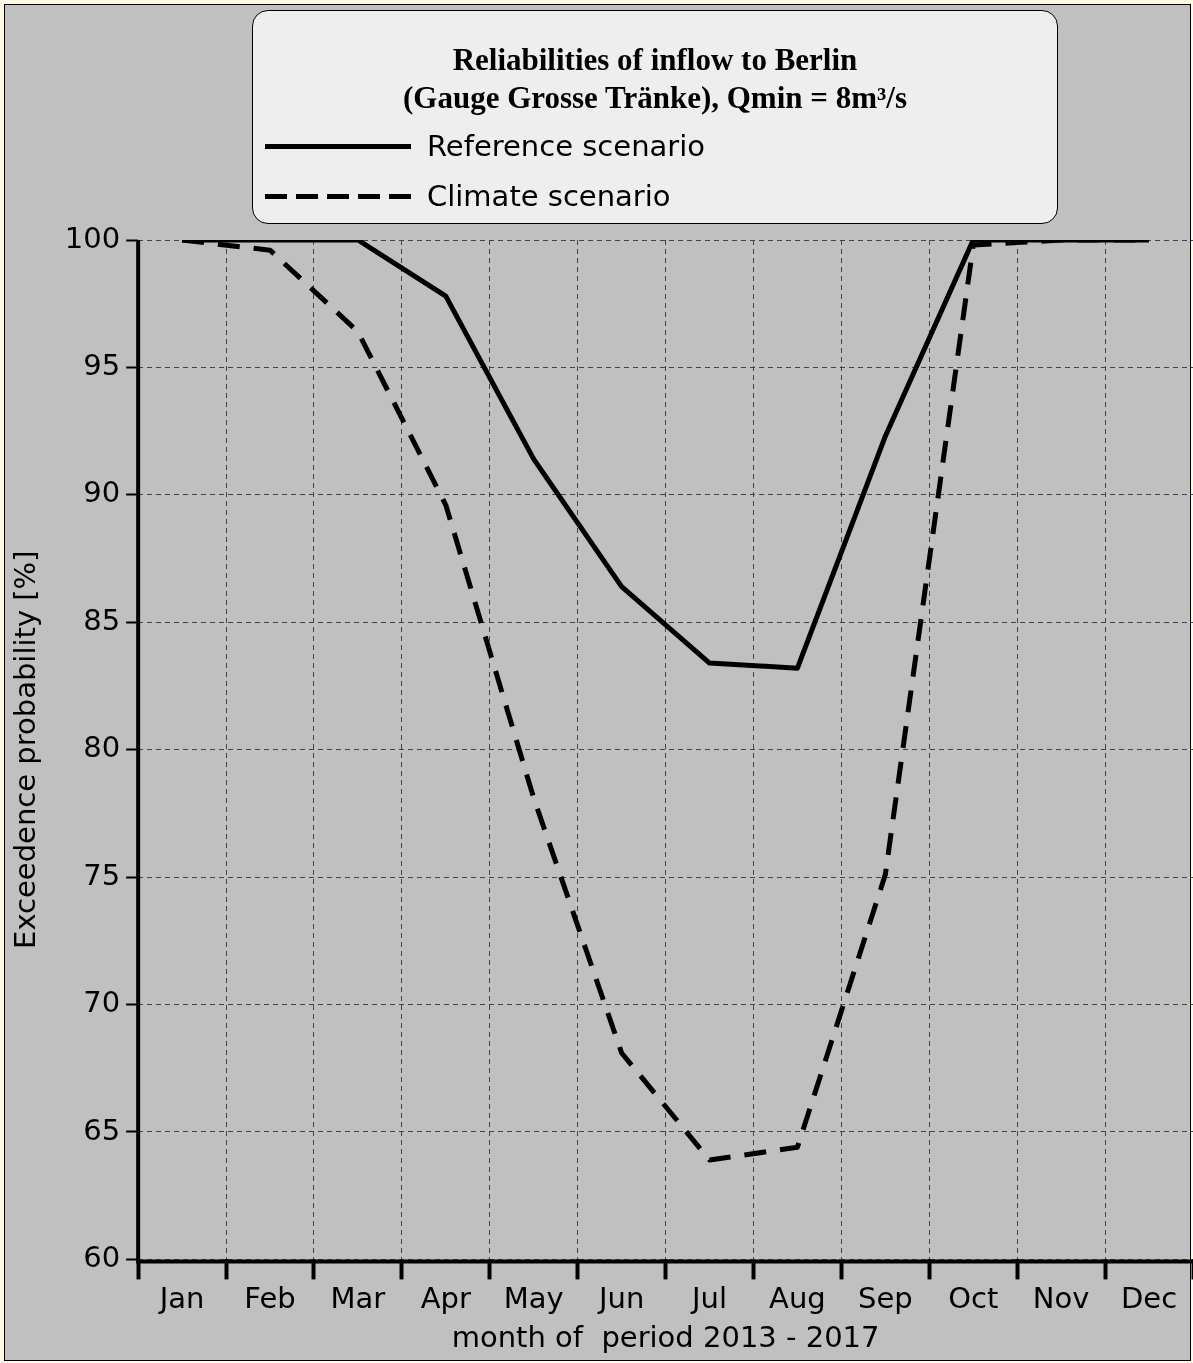 The width and height of the screenshot is (1193, 1363). Describe the element at coordinates (797, 1298) in the screenshot. I see `x-tick-label: Aug` at that location.